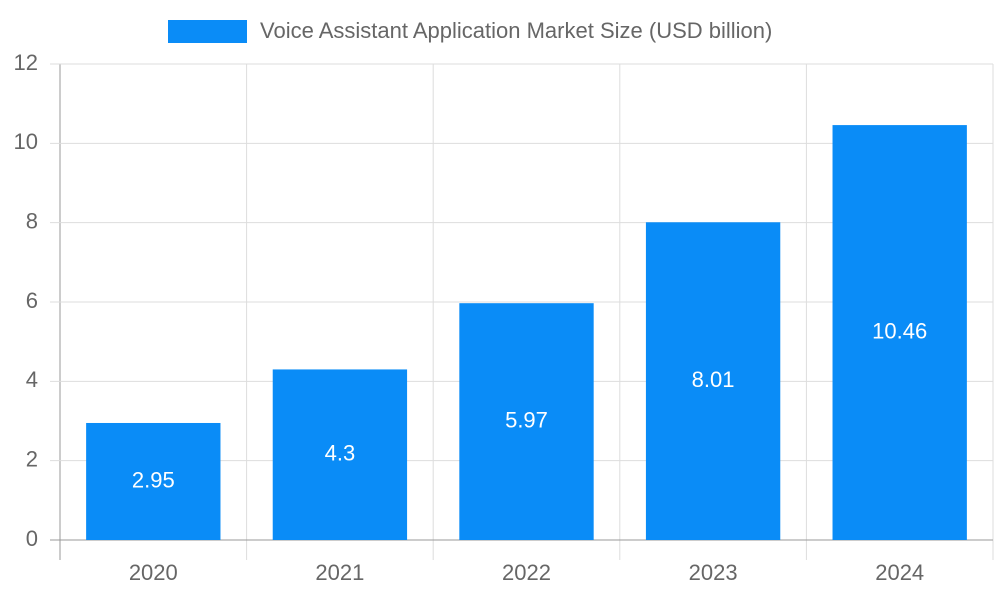  I want to click on data-label: 5.97, so click(526, 419).